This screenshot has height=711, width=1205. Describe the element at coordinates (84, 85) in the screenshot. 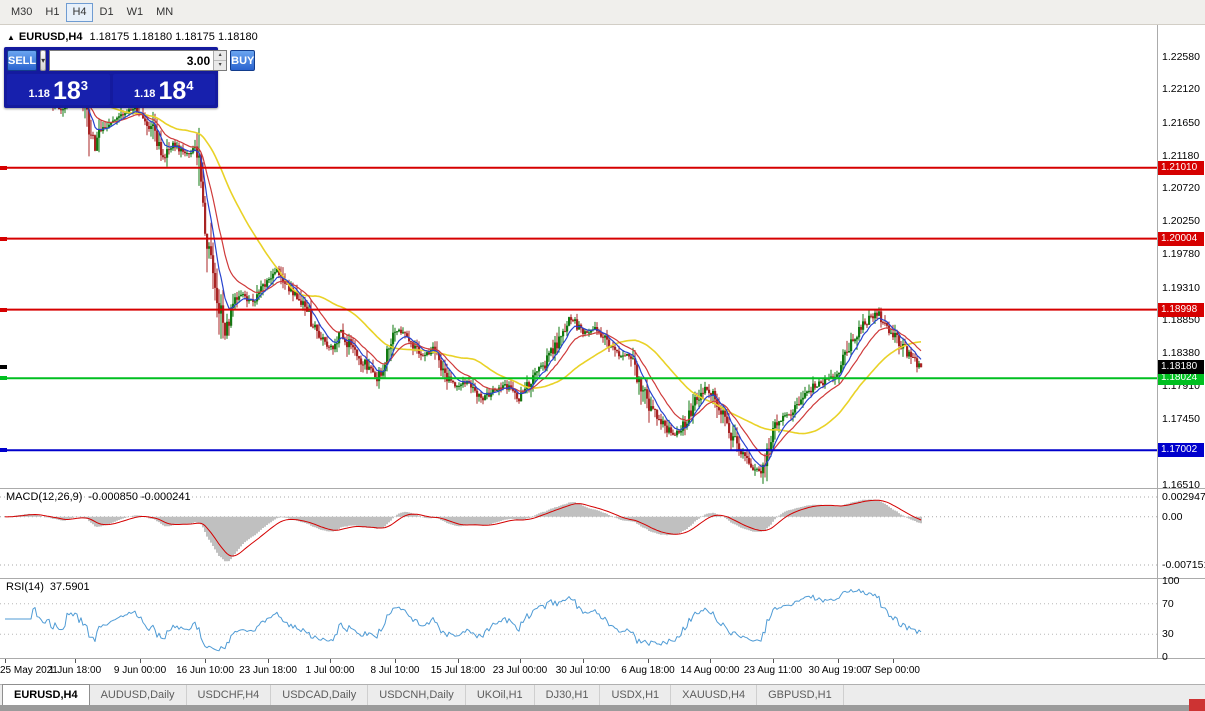

I see `bid-pip-digit: 3` at that location.